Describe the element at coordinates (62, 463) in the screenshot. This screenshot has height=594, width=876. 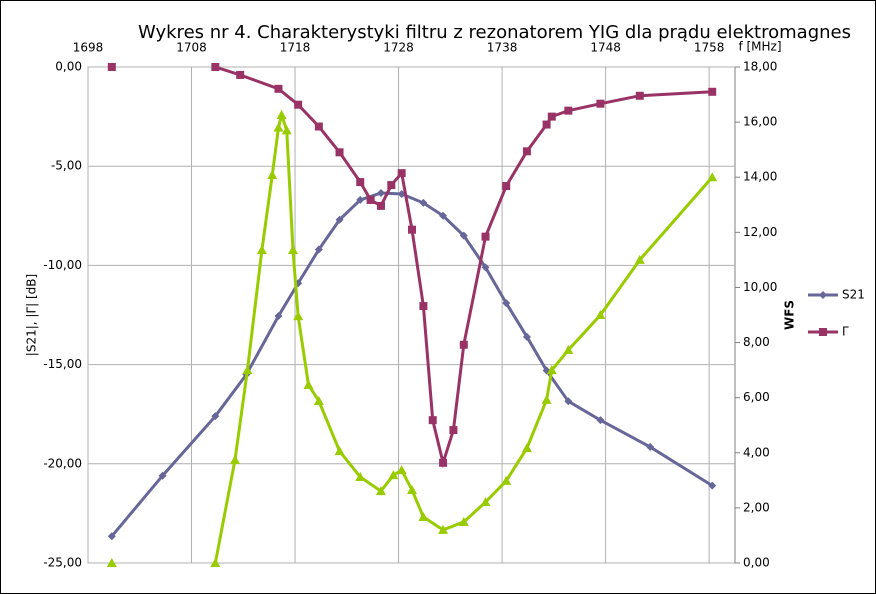
I see `y-tick-label: -20,00` at that location.